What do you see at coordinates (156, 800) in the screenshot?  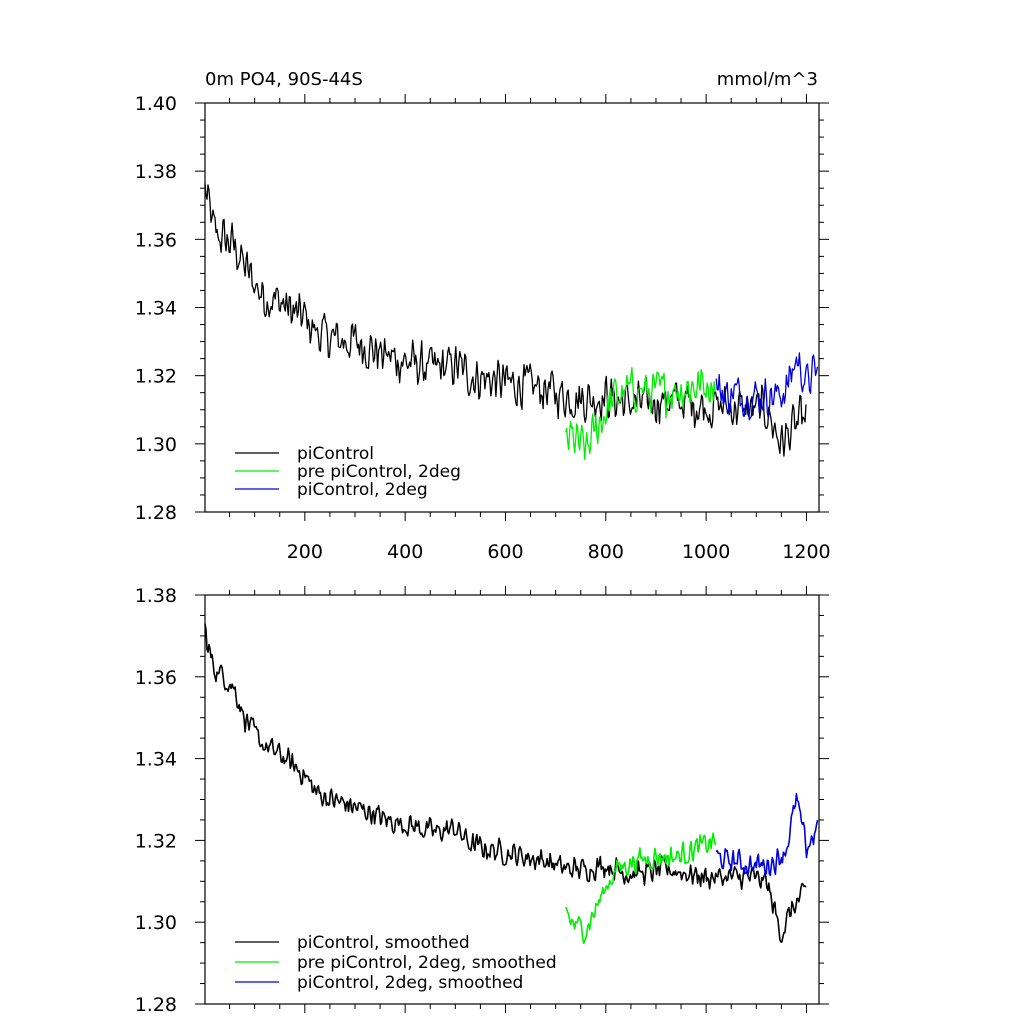 I see `bottom-panel-tick-labels: 1.28 1.30 1.32 1.34 1.36 1.38` at bounding box center [156, 800].